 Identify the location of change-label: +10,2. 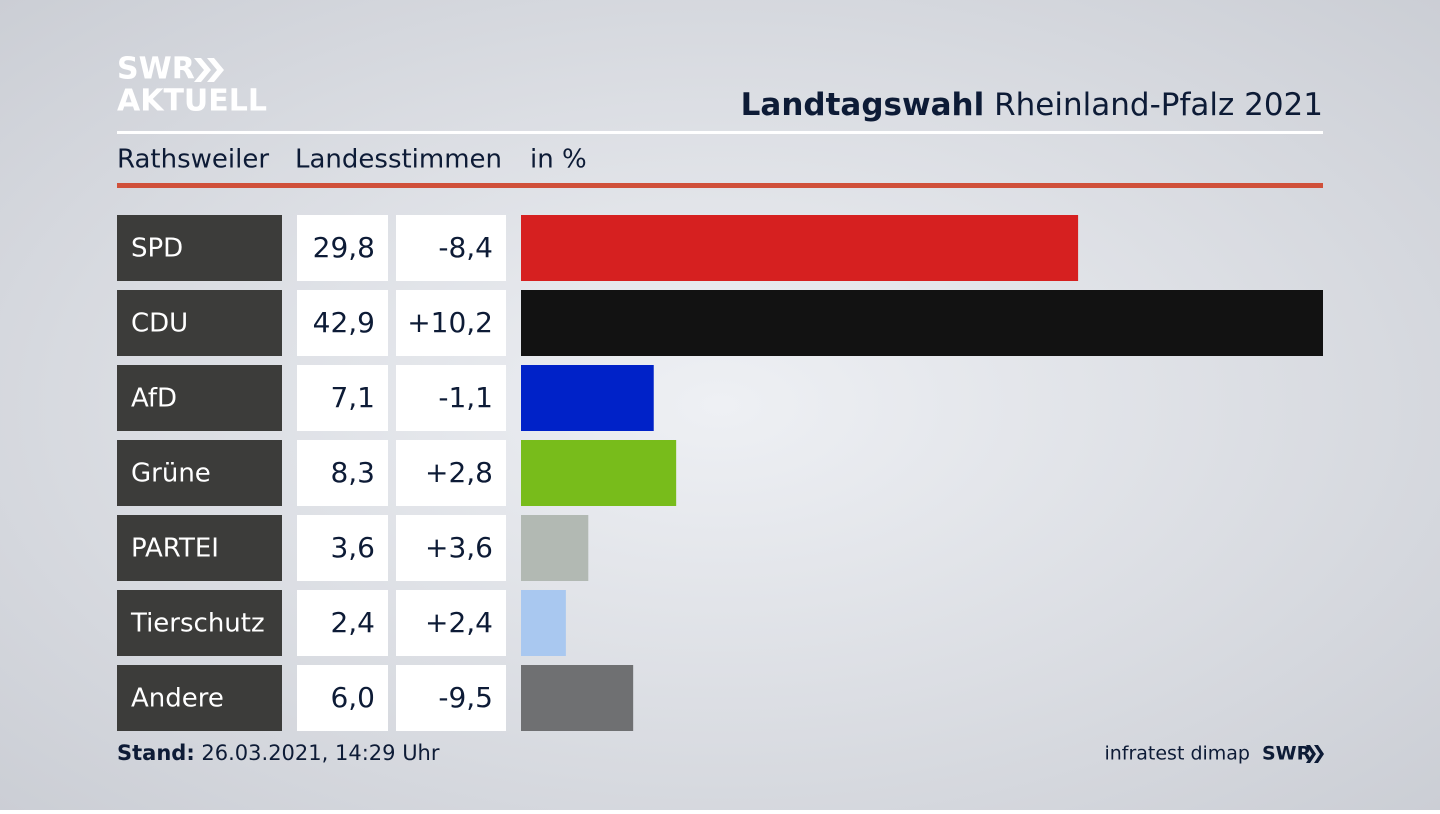
(450, 322).